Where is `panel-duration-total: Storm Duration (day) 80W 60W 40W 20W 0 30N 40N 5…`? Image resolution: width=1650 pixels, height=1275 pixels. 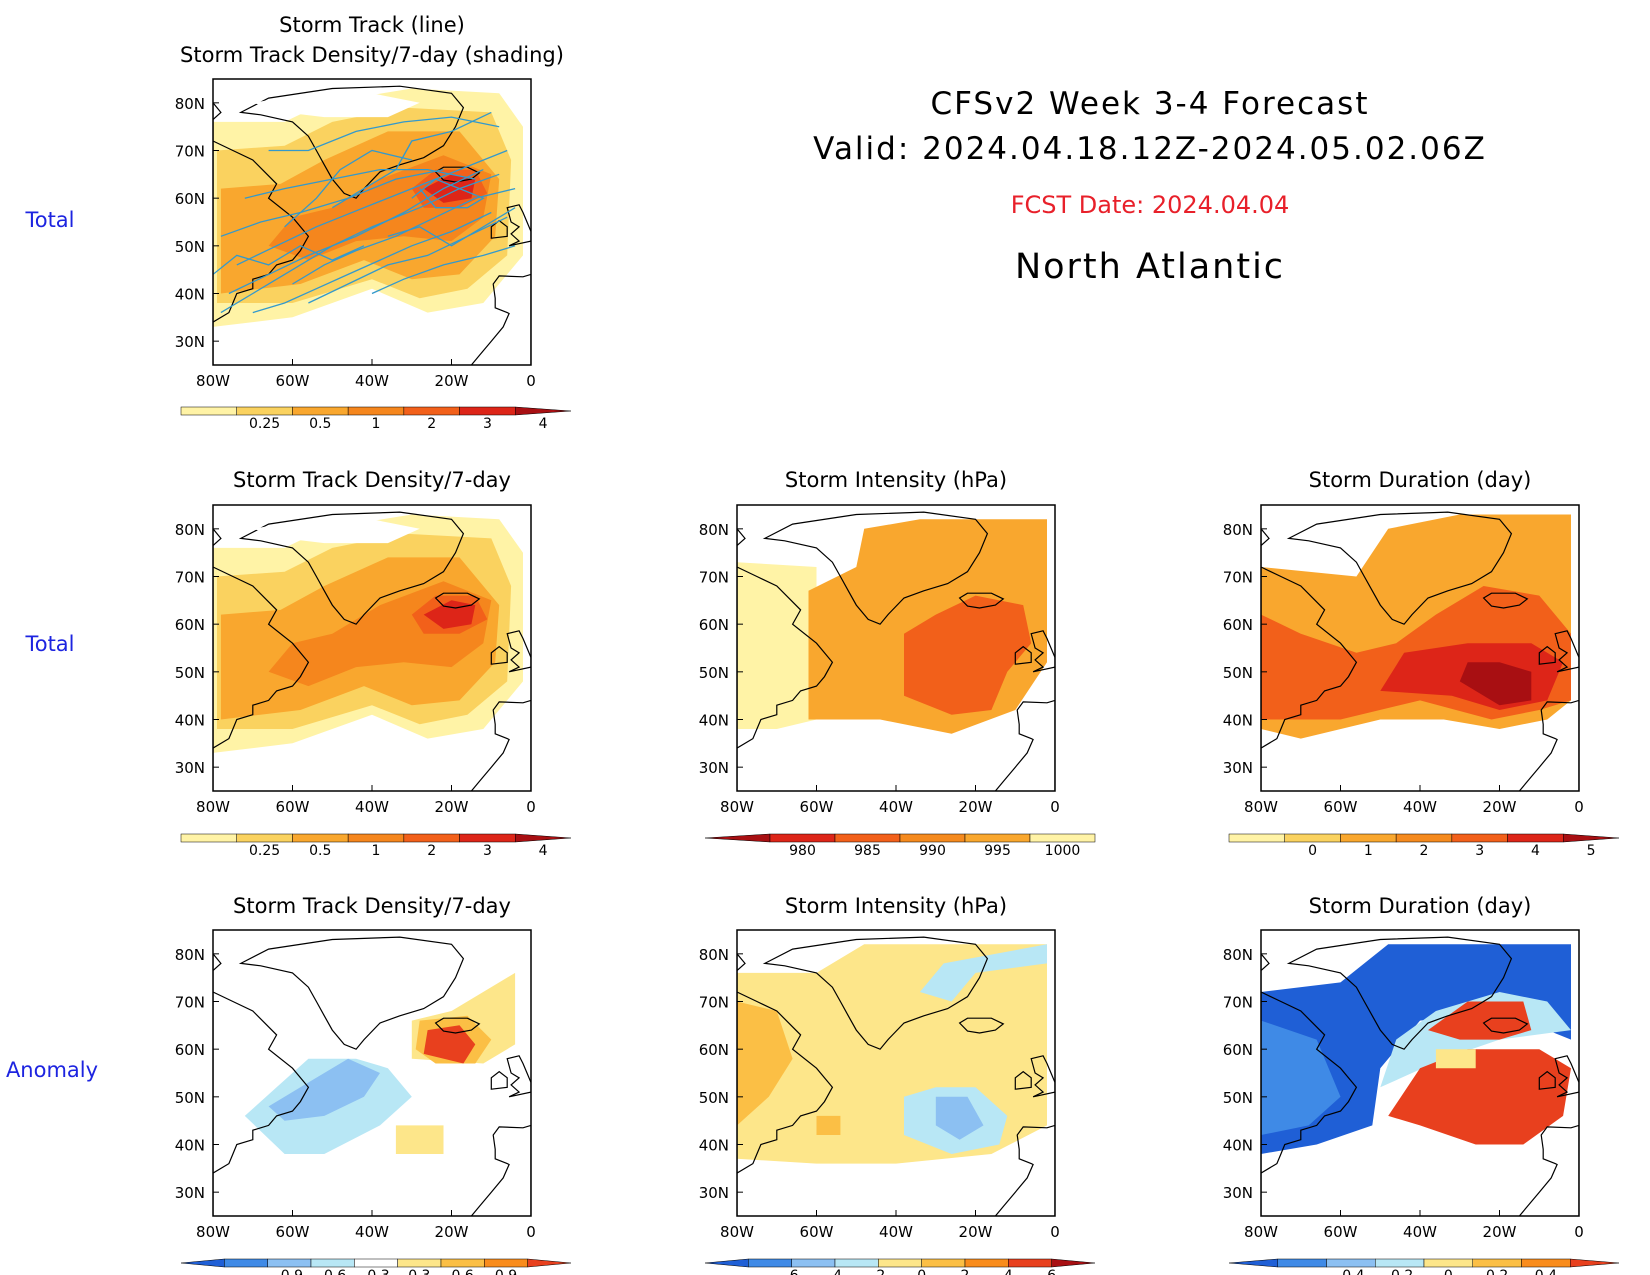
panel-duration-total: Storm Duration (day) 80W 60W 40W 20W 0 30N 40N 5… is located at coordinates (1421, 663).